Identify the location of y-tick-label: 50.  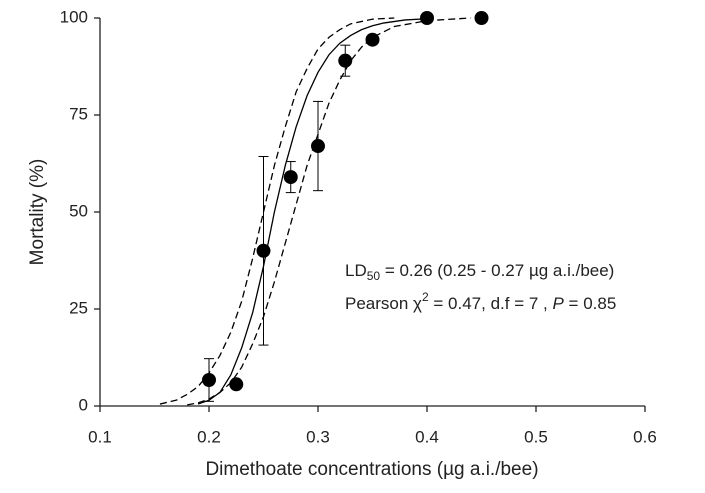
(78, 210).